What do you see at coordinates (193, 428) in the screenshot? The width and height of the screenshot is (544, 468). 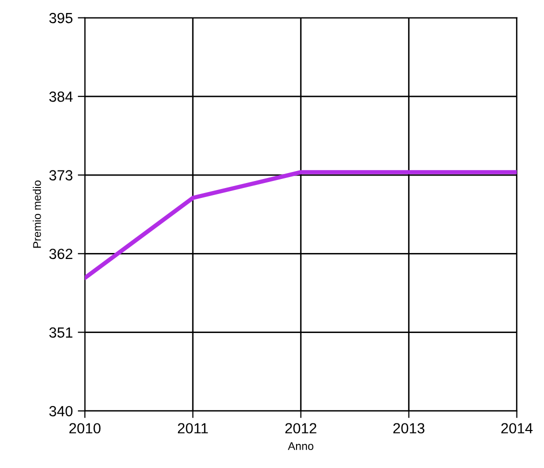 I see `x-tick-label: 2011` at bounding box center [193, 428].